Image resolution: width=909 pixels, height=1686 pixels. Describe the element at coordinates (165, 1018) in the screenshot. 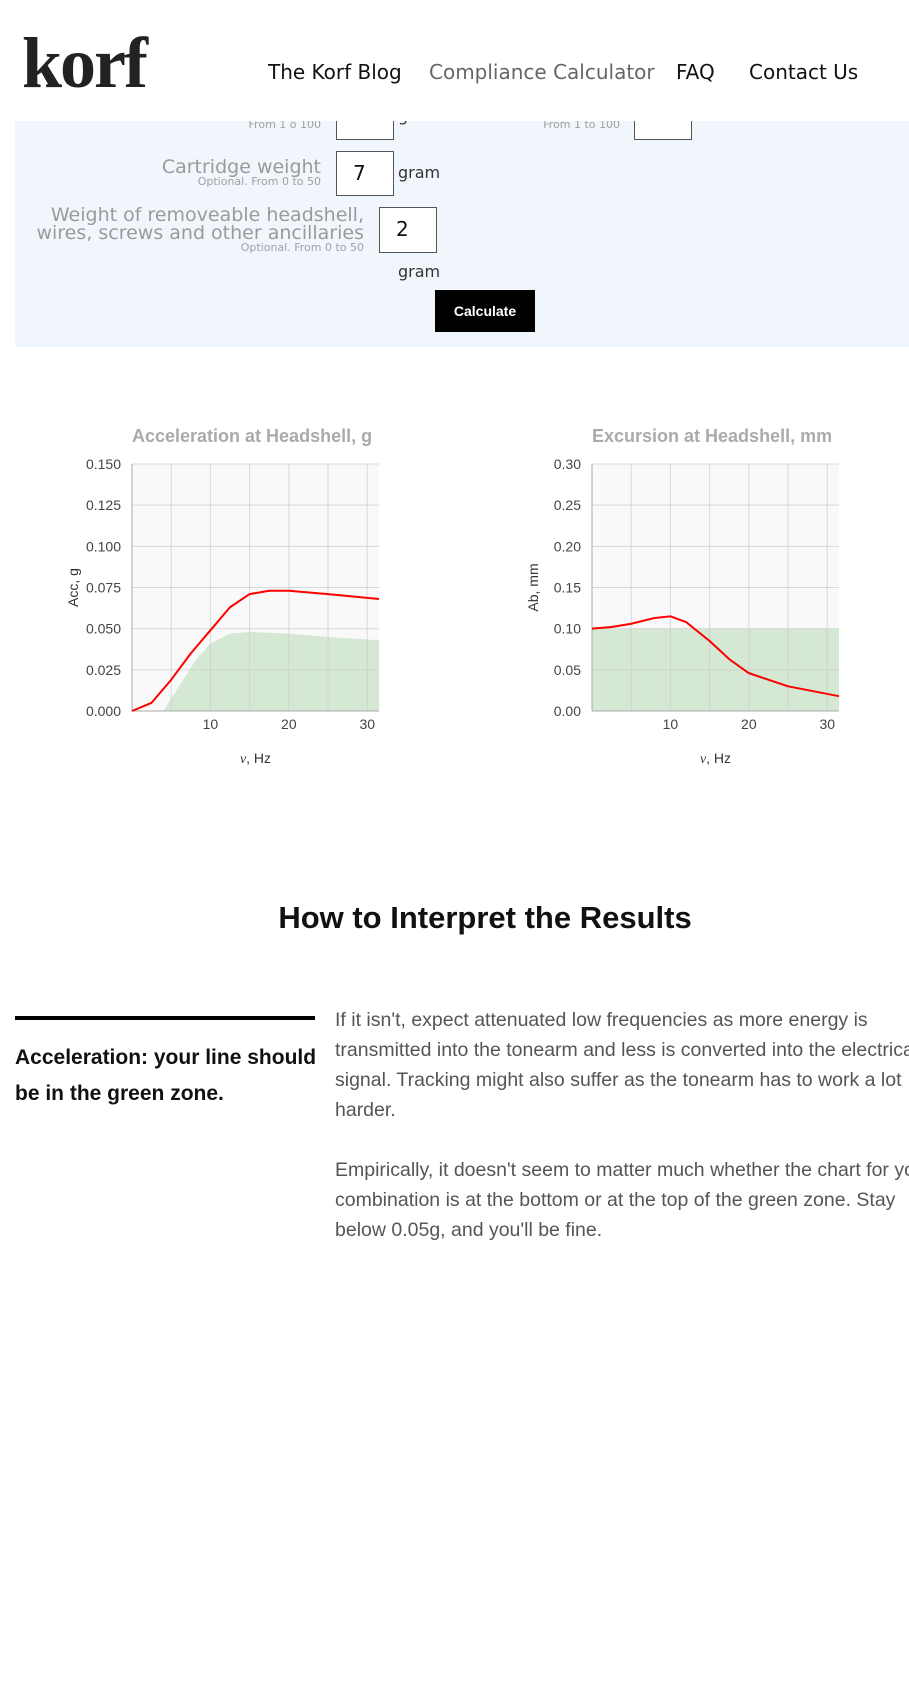

I see `rule` at that location.